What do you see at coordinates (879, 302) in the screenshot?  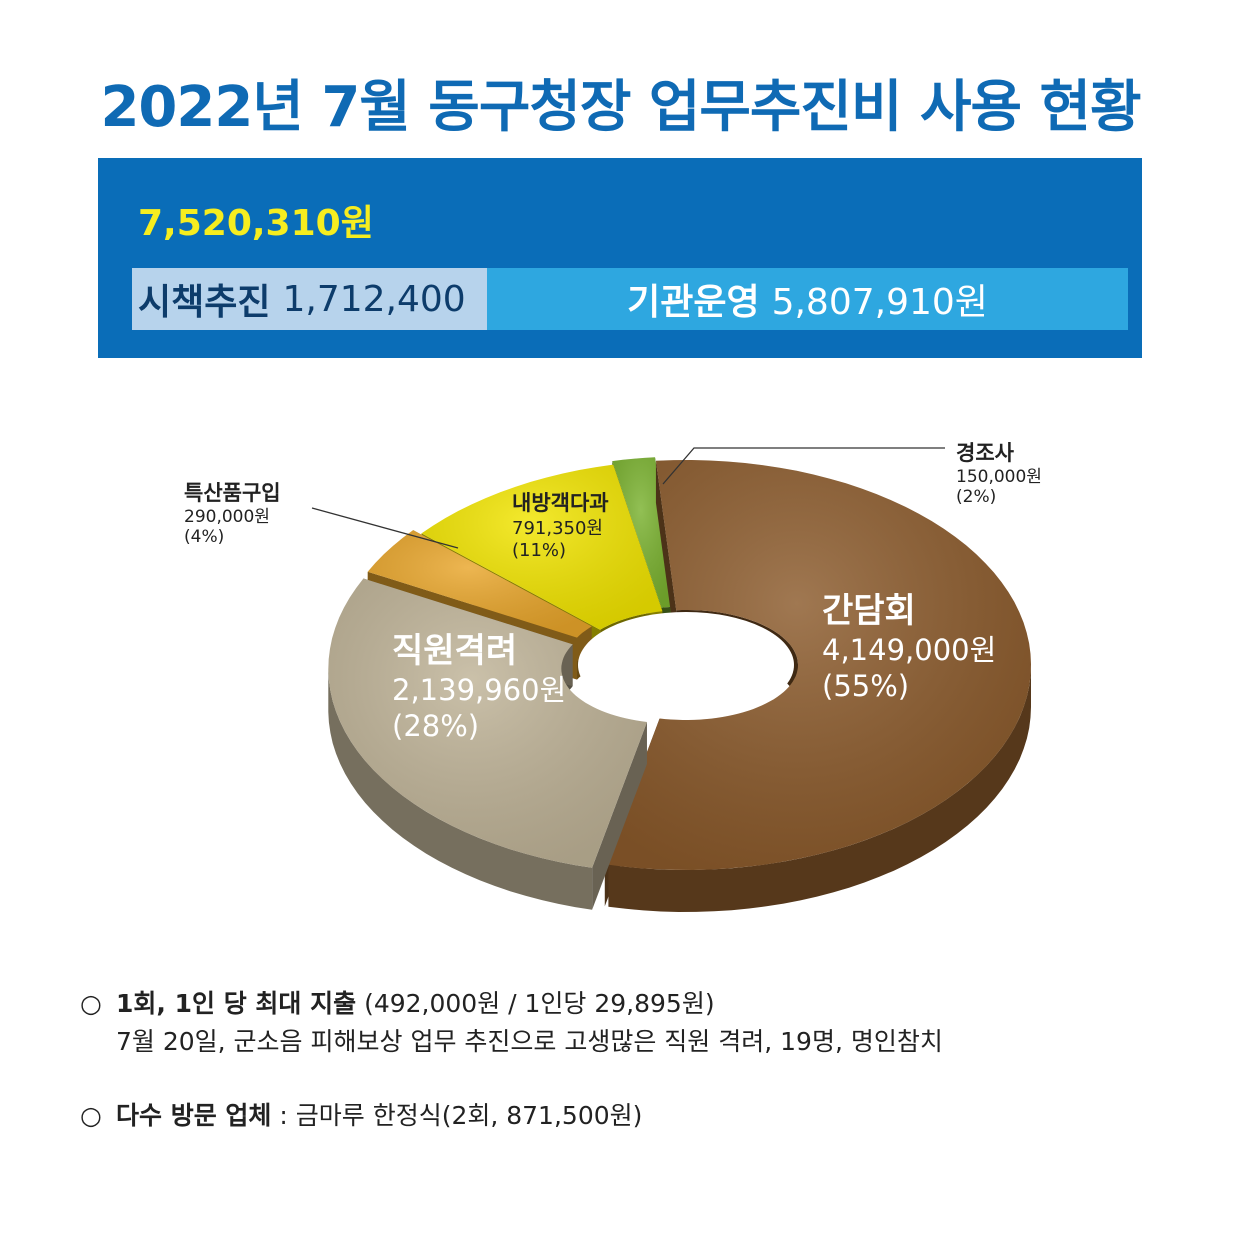 I see `ops-value: 5,807,910원` at bounding box center [879, 302].